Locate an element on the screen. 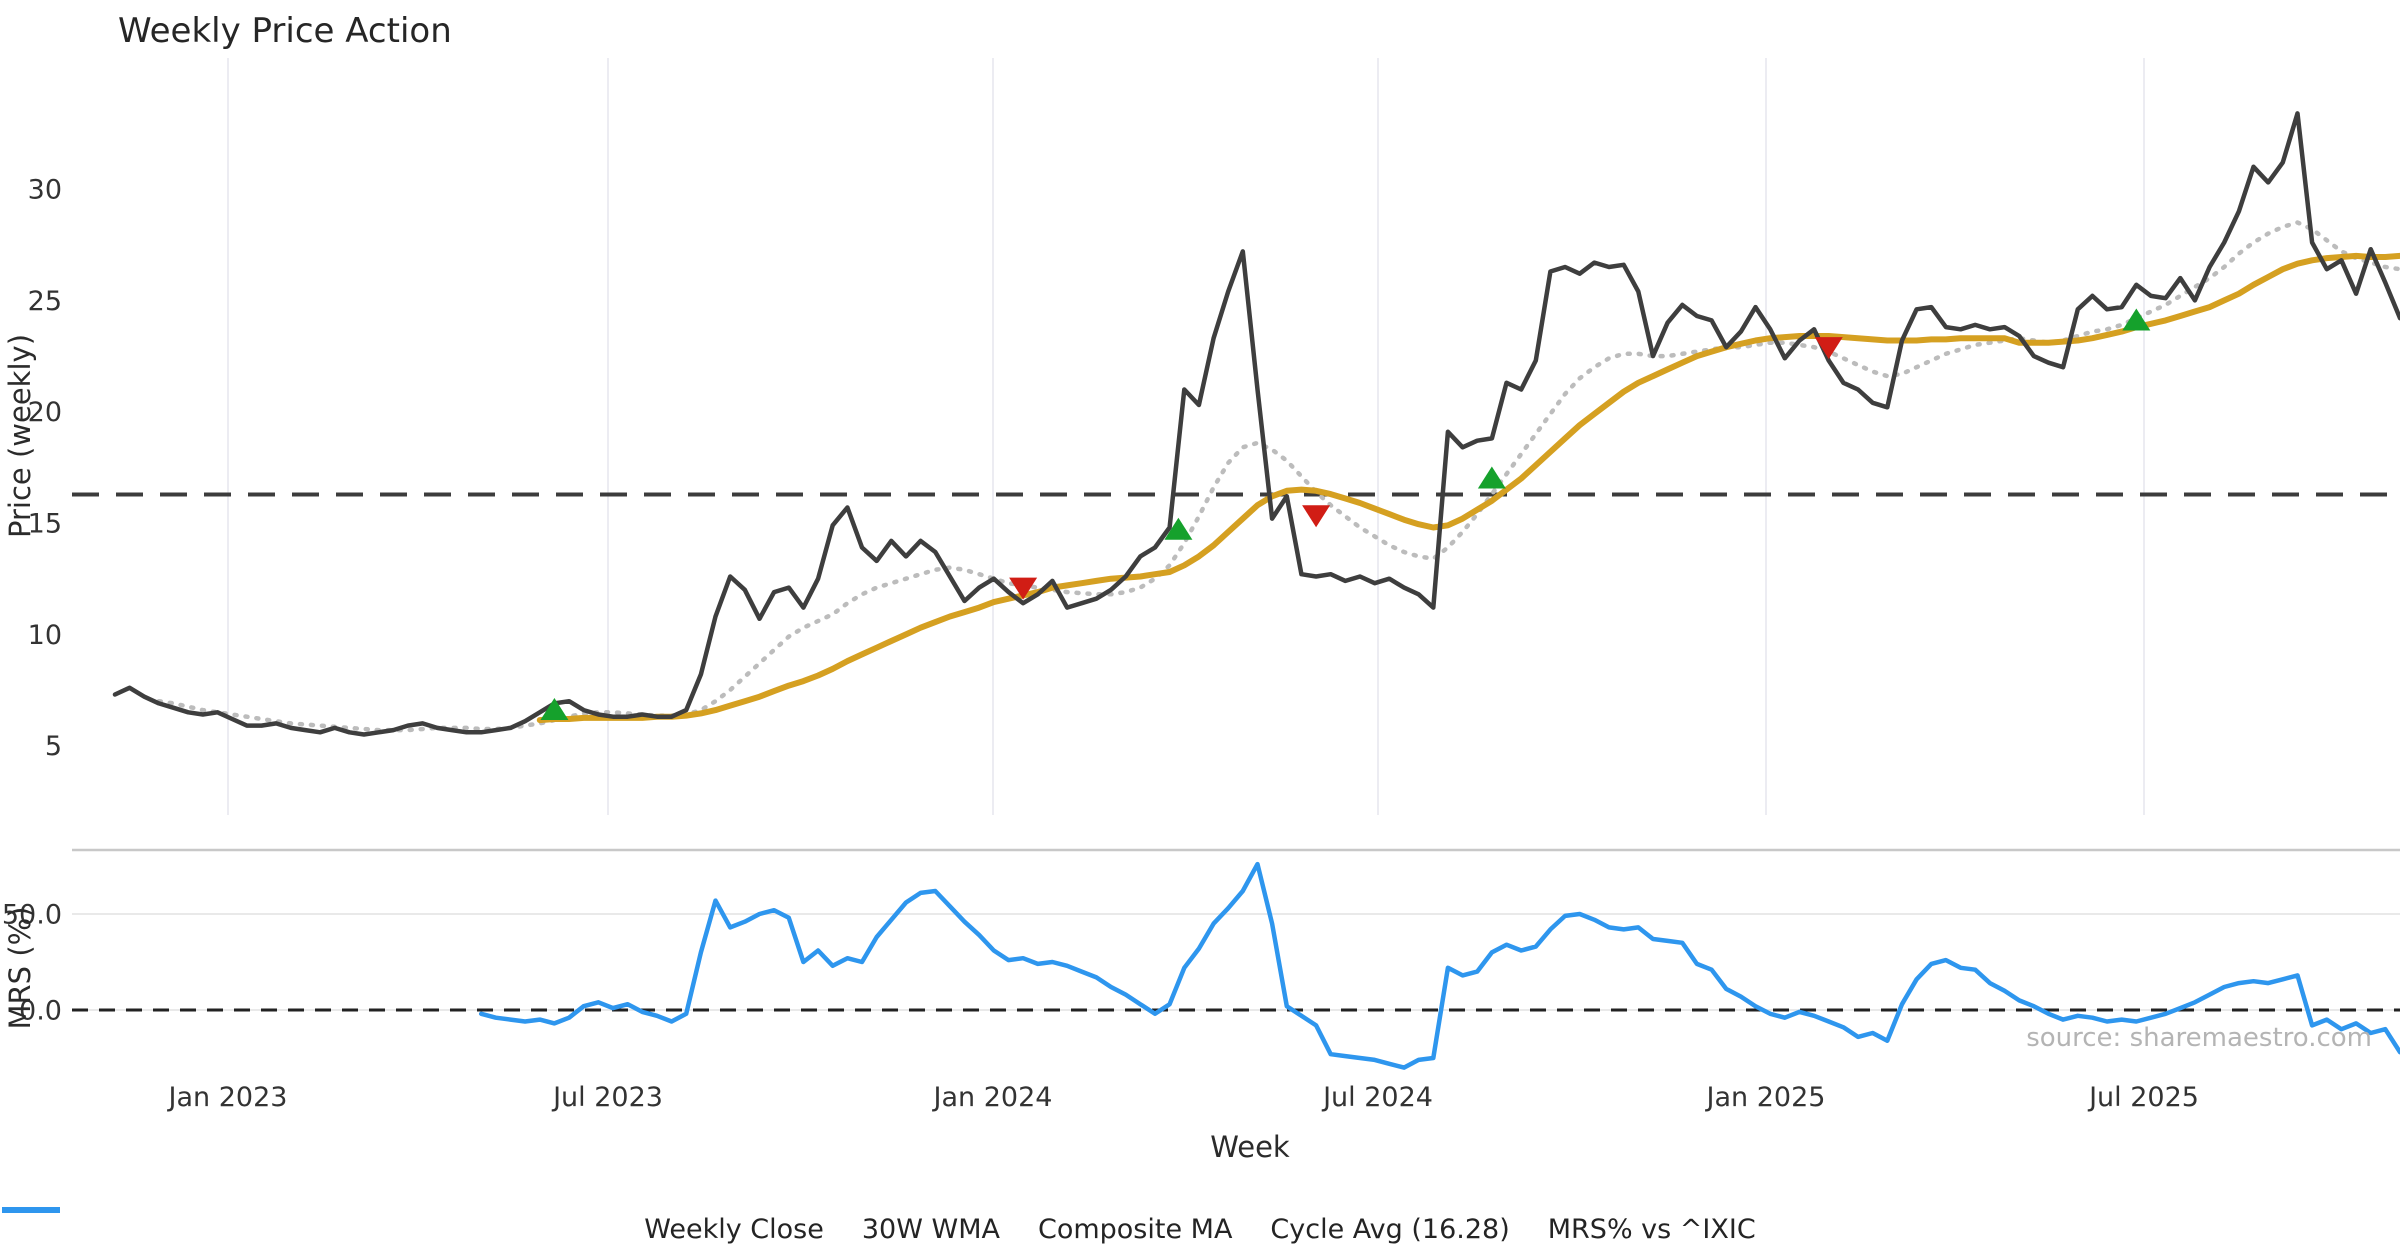 This screenshot has width=2400, height=1260. legend-item: 30W WMA is located at coordinates (501, 1226).